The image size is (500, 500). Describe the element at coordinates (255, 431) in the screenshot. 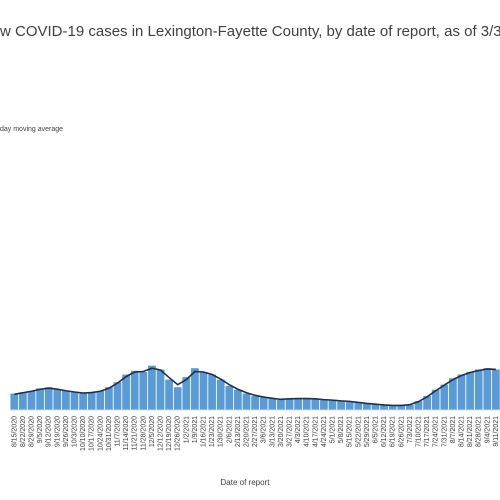

I see `x-tick-label: 2/27/2021` at that location.